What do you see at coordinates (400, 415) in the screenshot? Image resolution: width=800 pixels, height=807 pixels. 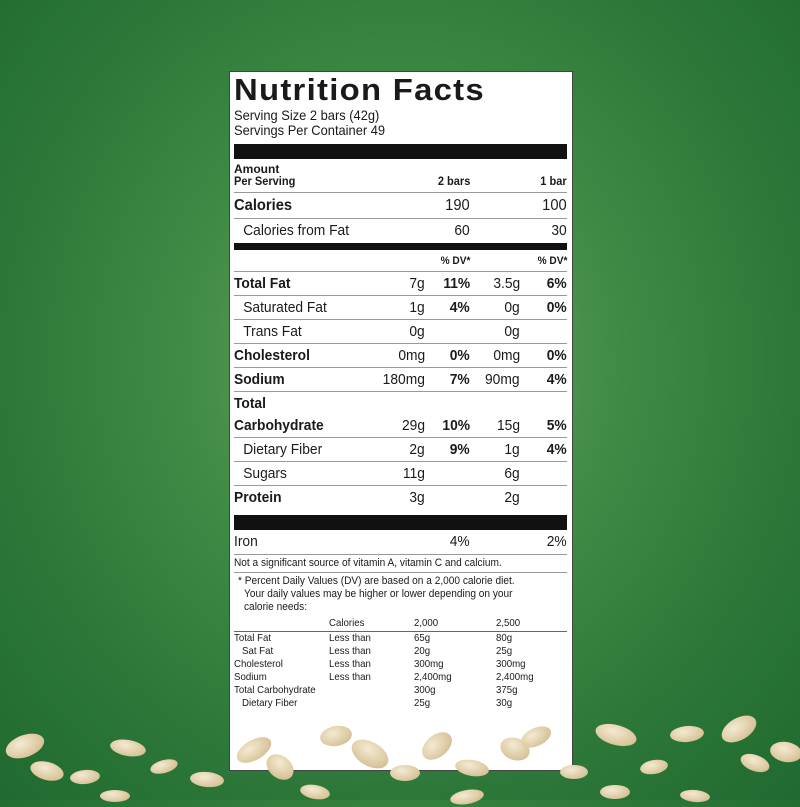 I see `nutrient-row: Total Carbohydrate 29g 10% 15g 5%` at bounding box center [400, 415].